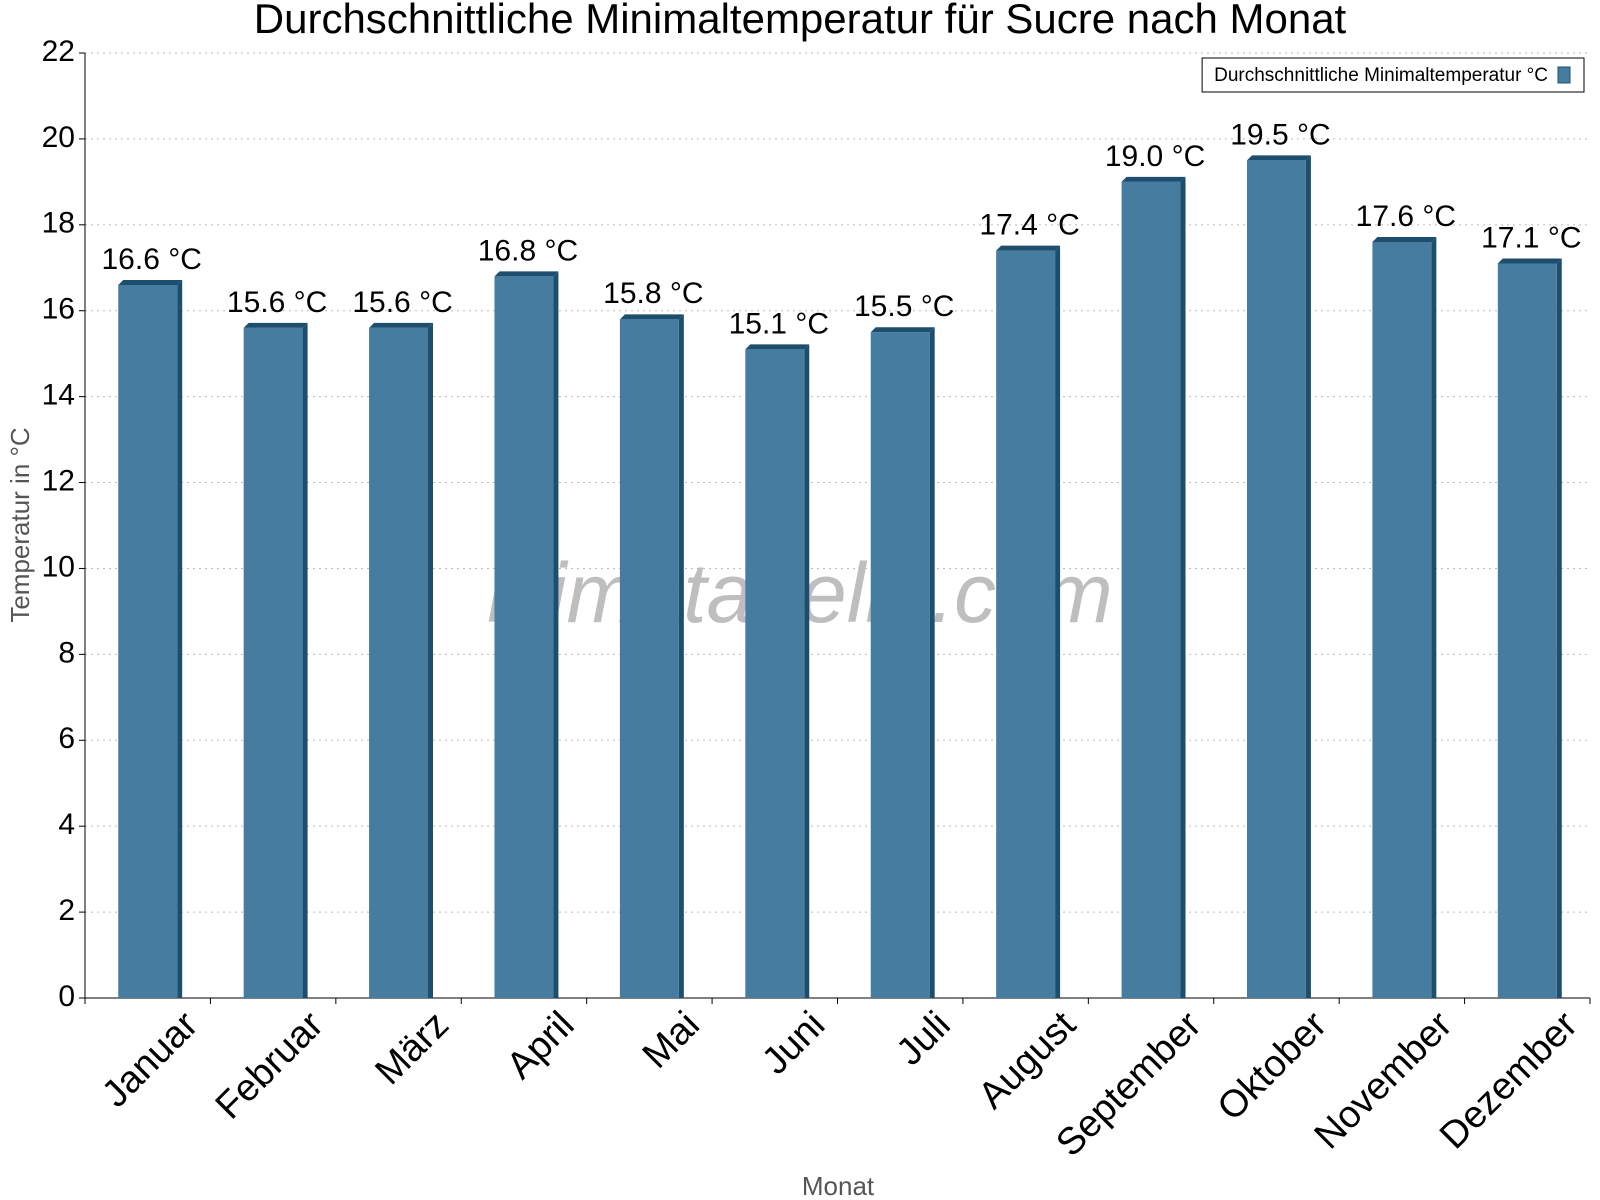 The image size is (1600, 1200). Describe the element at coordinates (412, 1048) in the screenshot. I see `x-tick-label: März` at that location.